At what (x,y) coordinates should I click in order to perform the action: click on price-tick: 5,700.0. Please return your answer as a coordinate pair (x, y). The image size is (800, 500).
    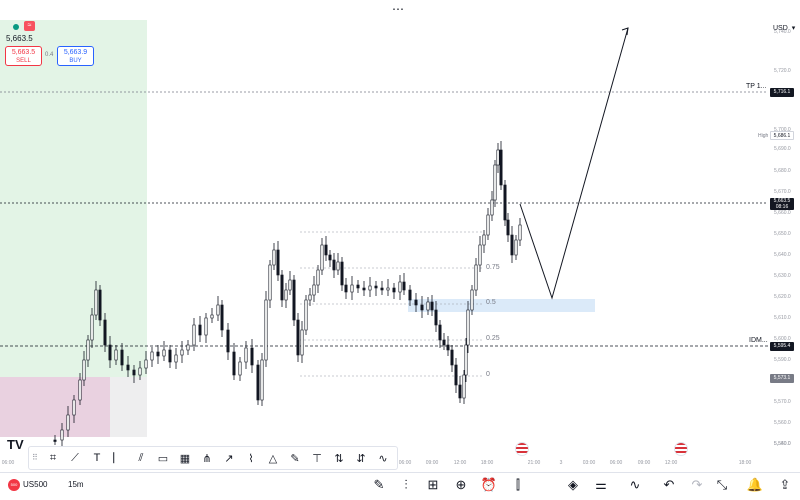
    Looking at the image, I should click on (782, 130).